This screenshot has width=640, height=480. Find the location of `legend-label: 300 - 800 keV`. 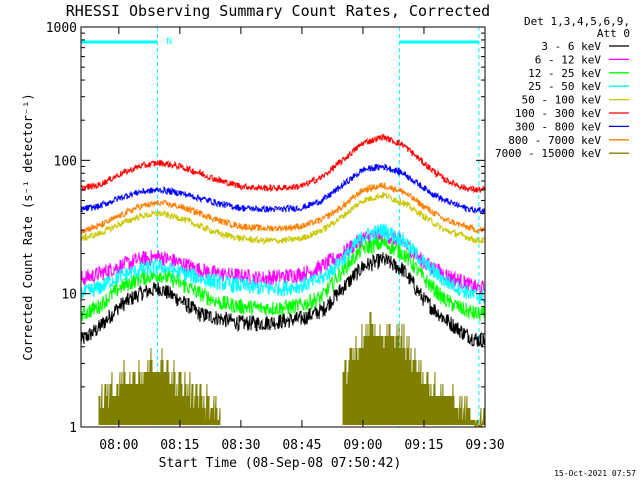

legend-label: 300 - 800 keV is located at coordinates (558, 126).